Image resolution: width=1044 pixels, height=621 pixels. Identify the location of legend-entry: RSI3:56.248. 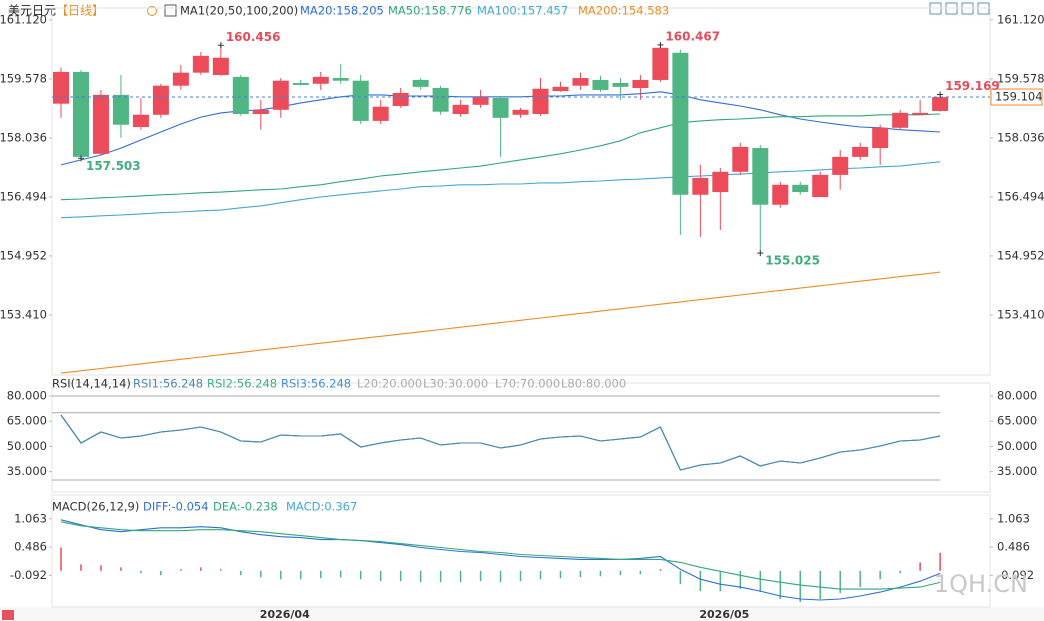
(316, 384).